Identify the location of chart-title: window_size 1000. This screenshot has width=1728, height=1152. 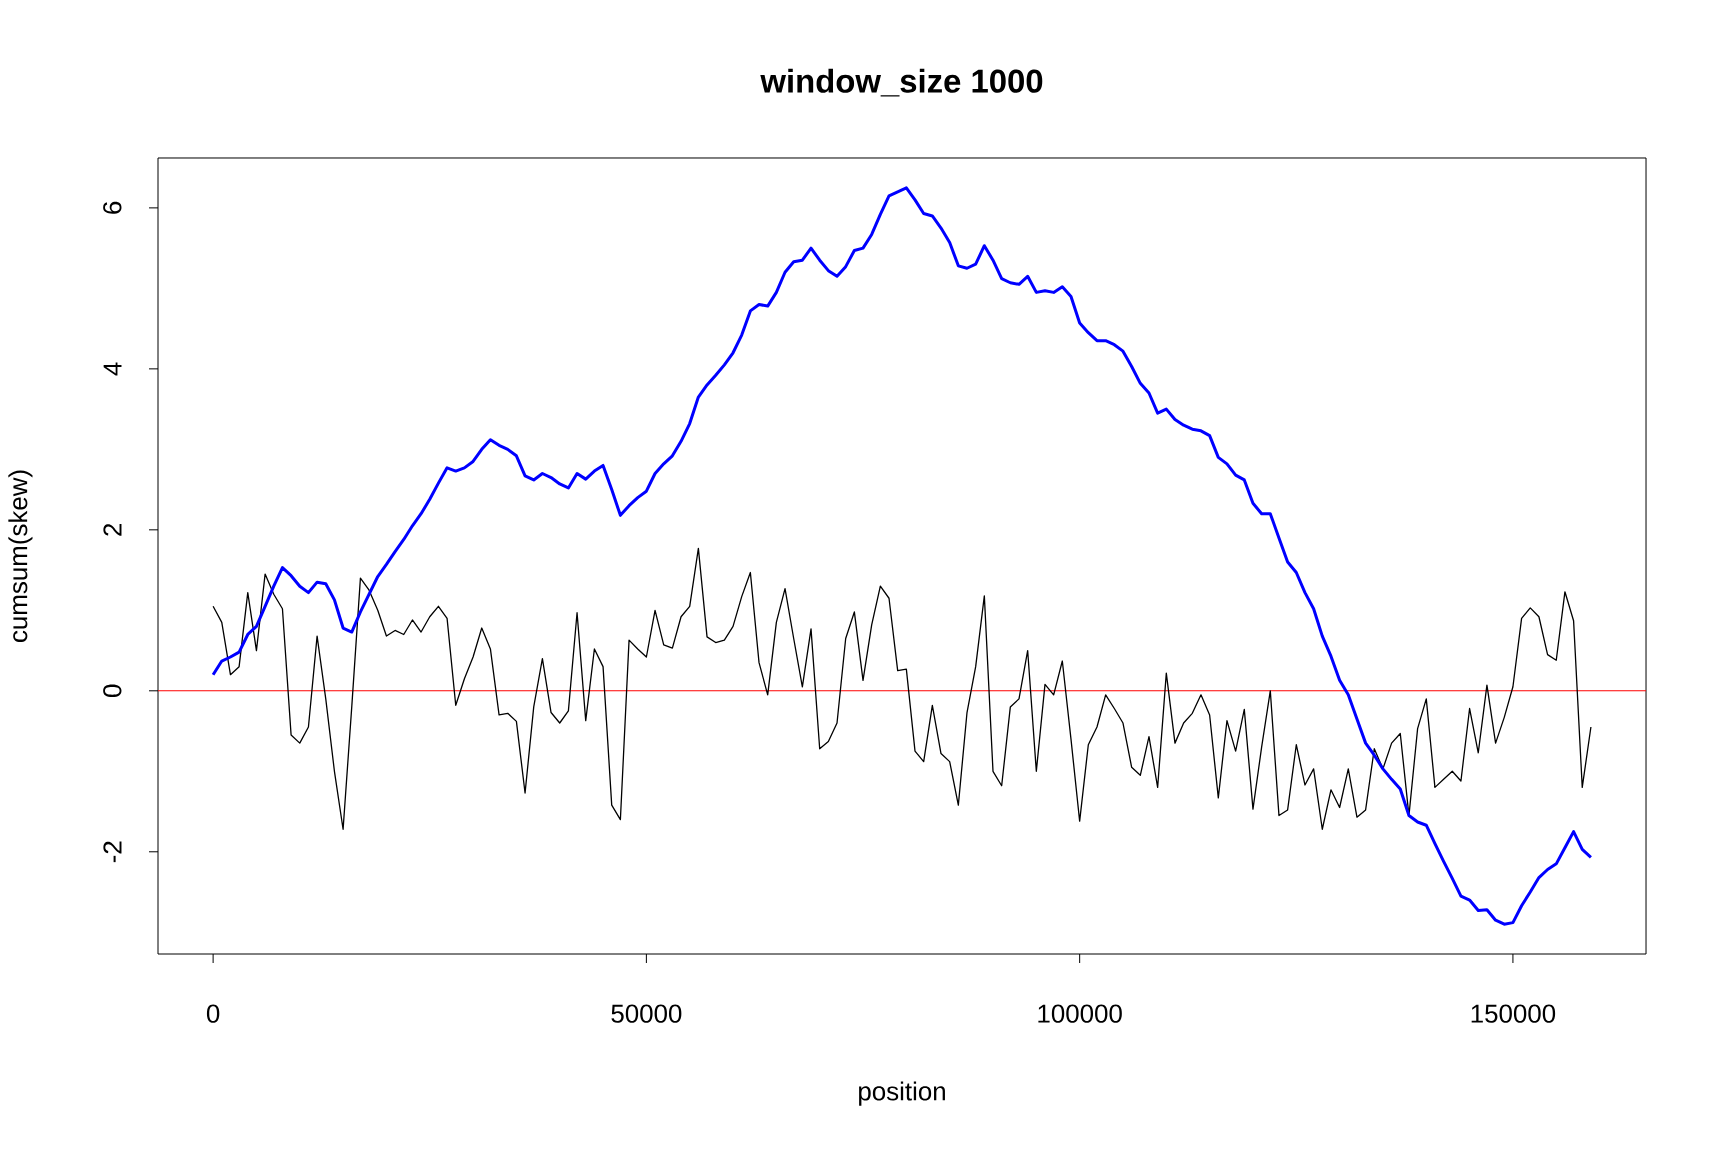
(901, 82).